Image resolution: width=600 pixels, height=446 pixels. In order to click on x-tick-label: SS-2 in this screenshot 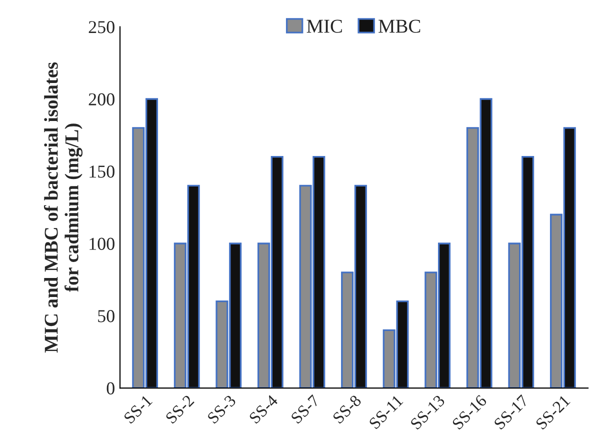, I will do `click(180, 409)`.